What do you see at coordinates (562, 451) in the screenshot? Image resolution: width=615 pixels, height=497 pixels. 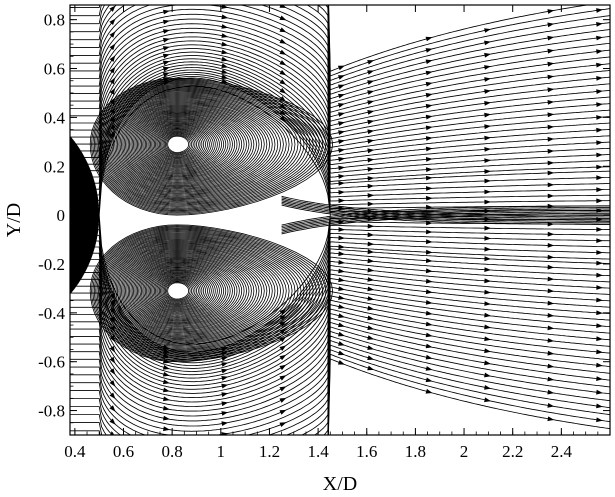 I see `x-tick-label: 2.4` at bounding box center [562, 451].